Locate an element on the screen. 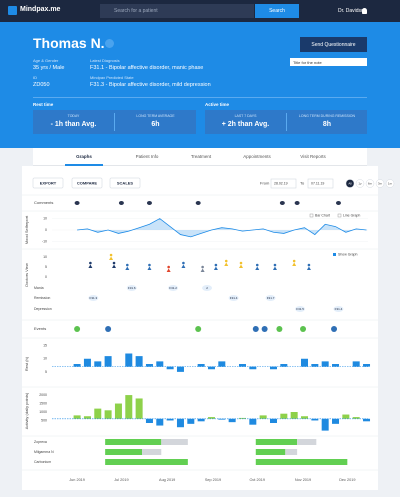 This screenshot has height=497, width=400. state-label: Remission is located at coordinates (42, 298).